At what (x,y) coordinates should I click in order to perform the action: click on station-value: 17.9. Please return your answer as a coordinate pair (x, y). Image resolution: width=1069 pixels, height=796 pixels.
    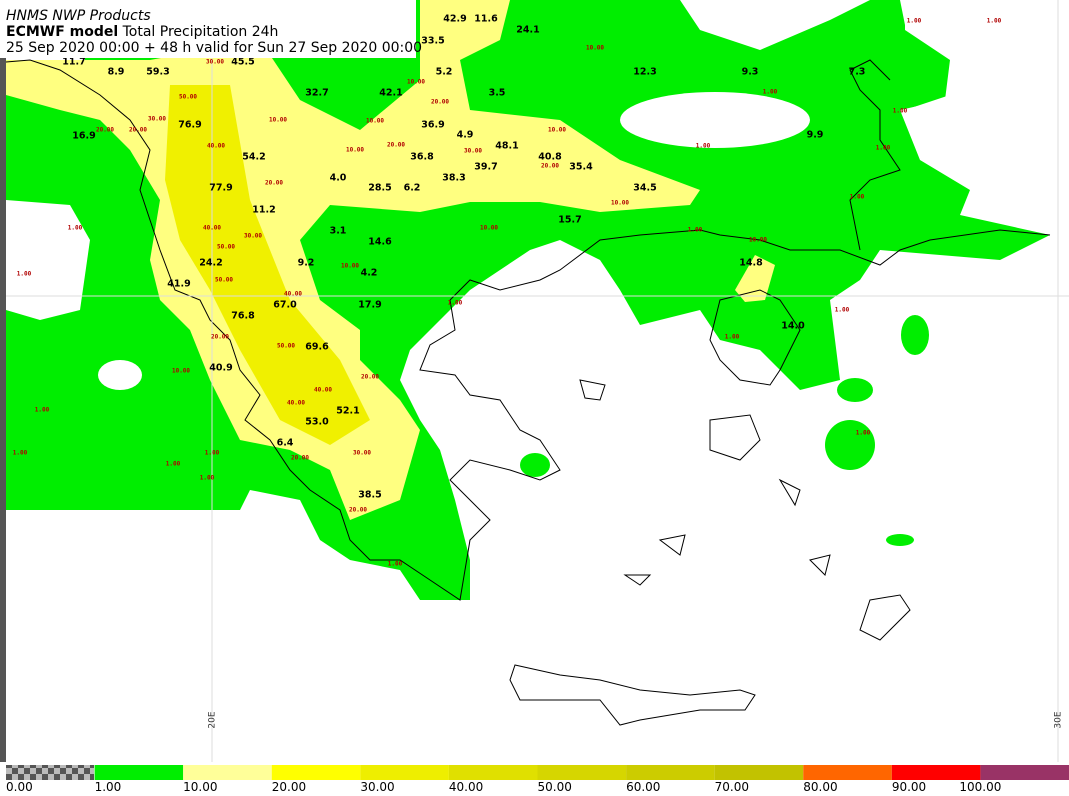
    Looking at the image, I should click on (369, 305).